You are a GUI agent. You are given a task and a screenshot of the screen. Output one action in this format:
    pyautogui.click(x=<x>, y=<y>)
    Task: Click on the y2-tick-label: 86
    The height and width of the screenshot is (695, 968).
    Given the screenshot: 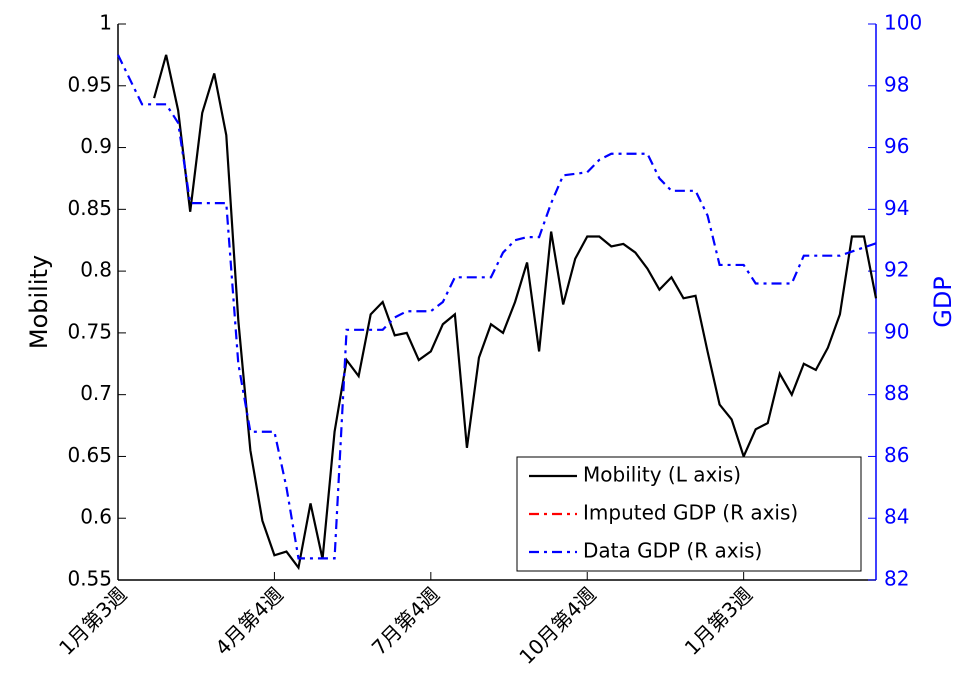 What is the action you would take?
    pyautogui.click(x=896, y=455)
    